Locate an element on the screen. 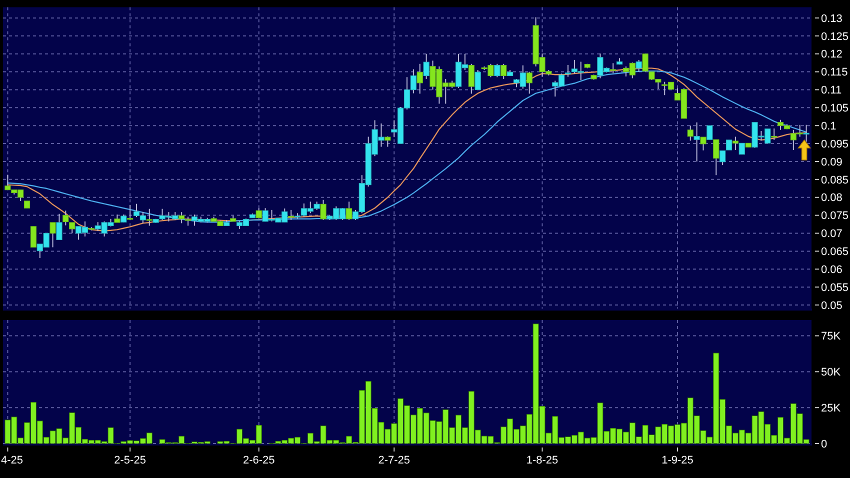 This screenshot has width=850, height=478. y-tick-label: 0.07 is located at coordinates (831, 234).